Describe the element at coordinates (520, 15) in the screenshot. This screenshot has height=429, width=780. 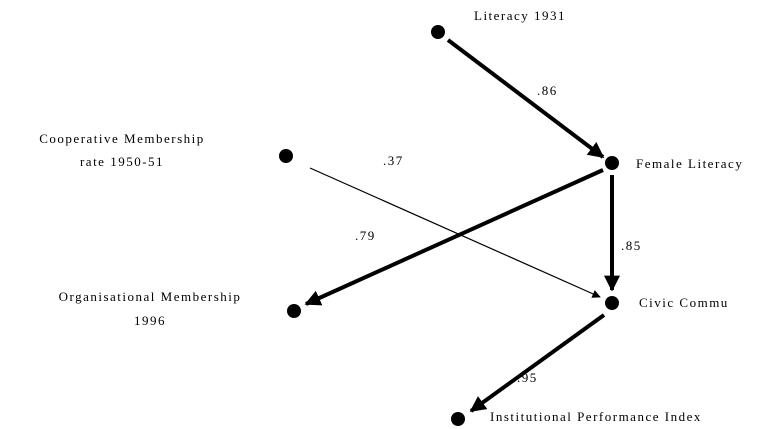
I see `node-label: Literacy 1931` at that location.